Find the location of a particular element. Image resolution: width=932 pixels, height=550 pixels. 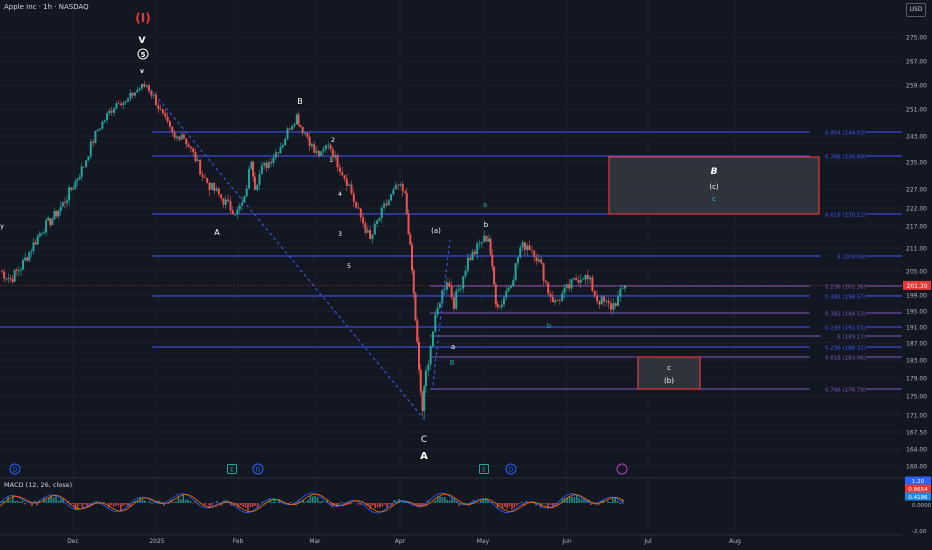

projection-path is located at coordinates (441, 312).